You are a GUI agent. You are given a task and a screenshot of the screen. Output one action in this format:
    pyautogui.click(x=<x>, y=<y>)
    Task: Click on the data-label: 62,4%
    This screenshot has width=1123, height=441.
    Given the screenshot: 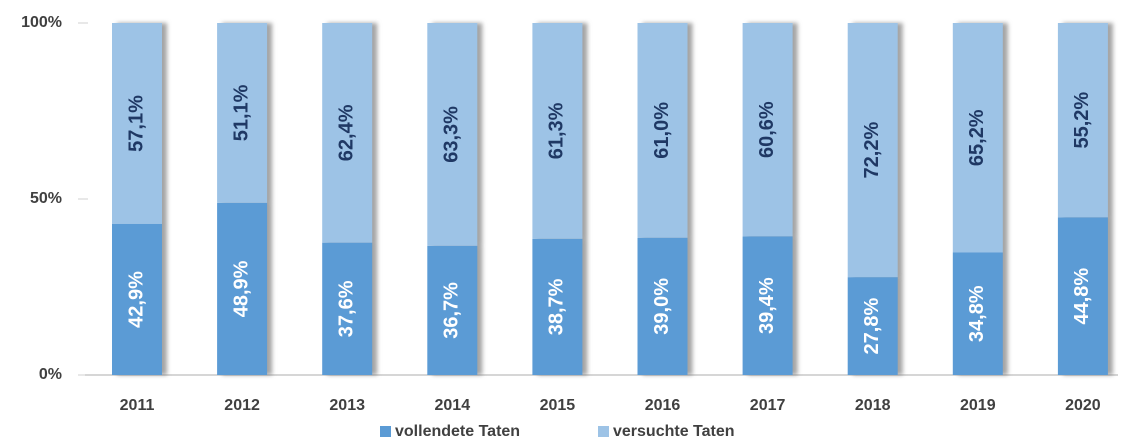 What is the action you would take?
    pyautogui.click(x=346, y=132)
    